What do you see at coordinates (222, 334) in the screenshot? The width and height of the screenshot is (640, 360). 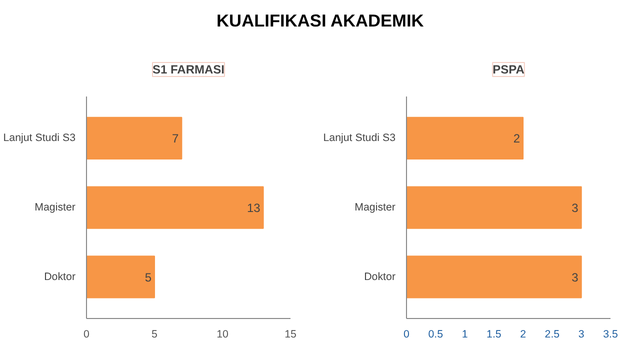 I see `x-tick-label: 10` at bounding box center [222, 334].